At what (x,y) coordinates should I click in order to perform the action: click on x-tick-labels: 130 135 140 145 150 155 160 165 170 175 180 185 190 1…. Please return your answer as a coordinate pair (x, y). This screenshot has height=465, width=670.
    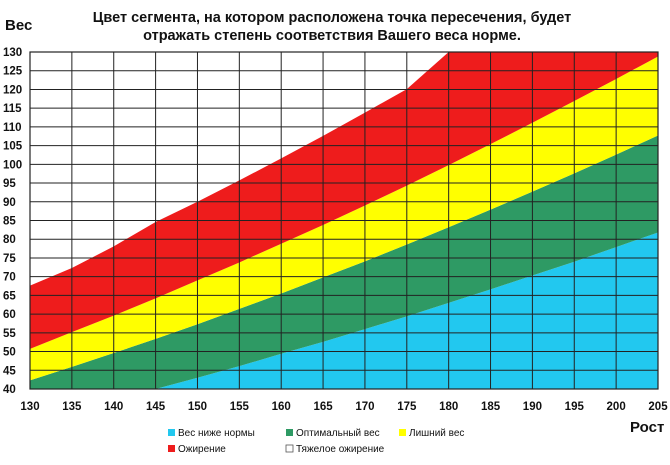
    Looking at the image, I should click on (344, 407).